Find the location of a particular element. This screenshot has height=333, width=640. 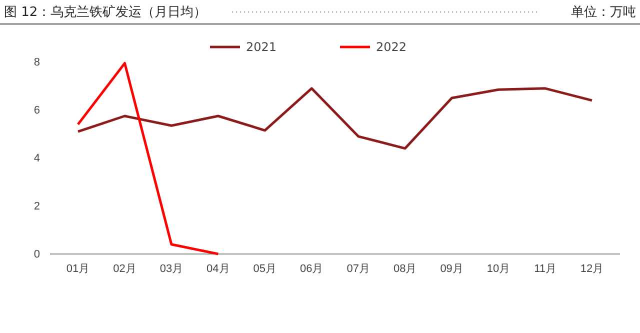

y-tick-label: 6 is located at coordinates (37, 110).